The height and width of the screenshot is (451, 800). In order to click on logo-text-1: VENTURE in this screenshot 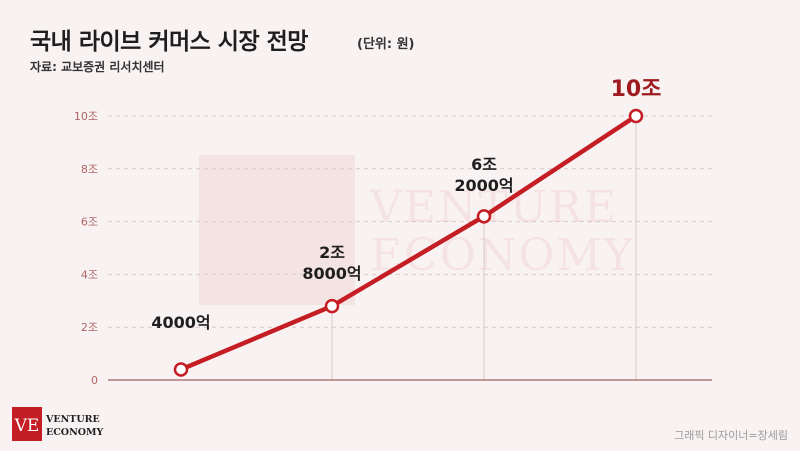, I will do `click(72, 419)`.